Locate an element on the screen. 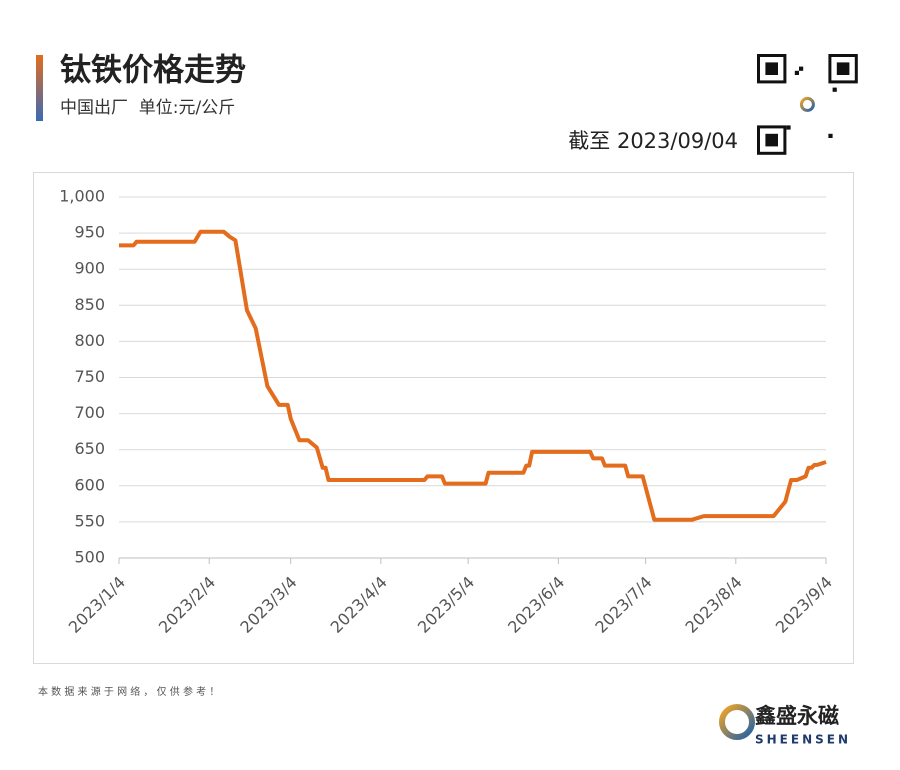 The height and width of the screenshot is (770, 900). brand-logo is located at coordinates (737, 722).